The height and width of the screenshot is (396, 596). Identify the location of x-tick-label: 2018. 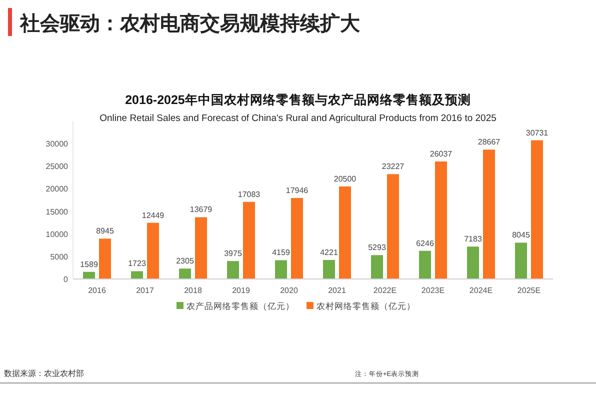
(193, 290).